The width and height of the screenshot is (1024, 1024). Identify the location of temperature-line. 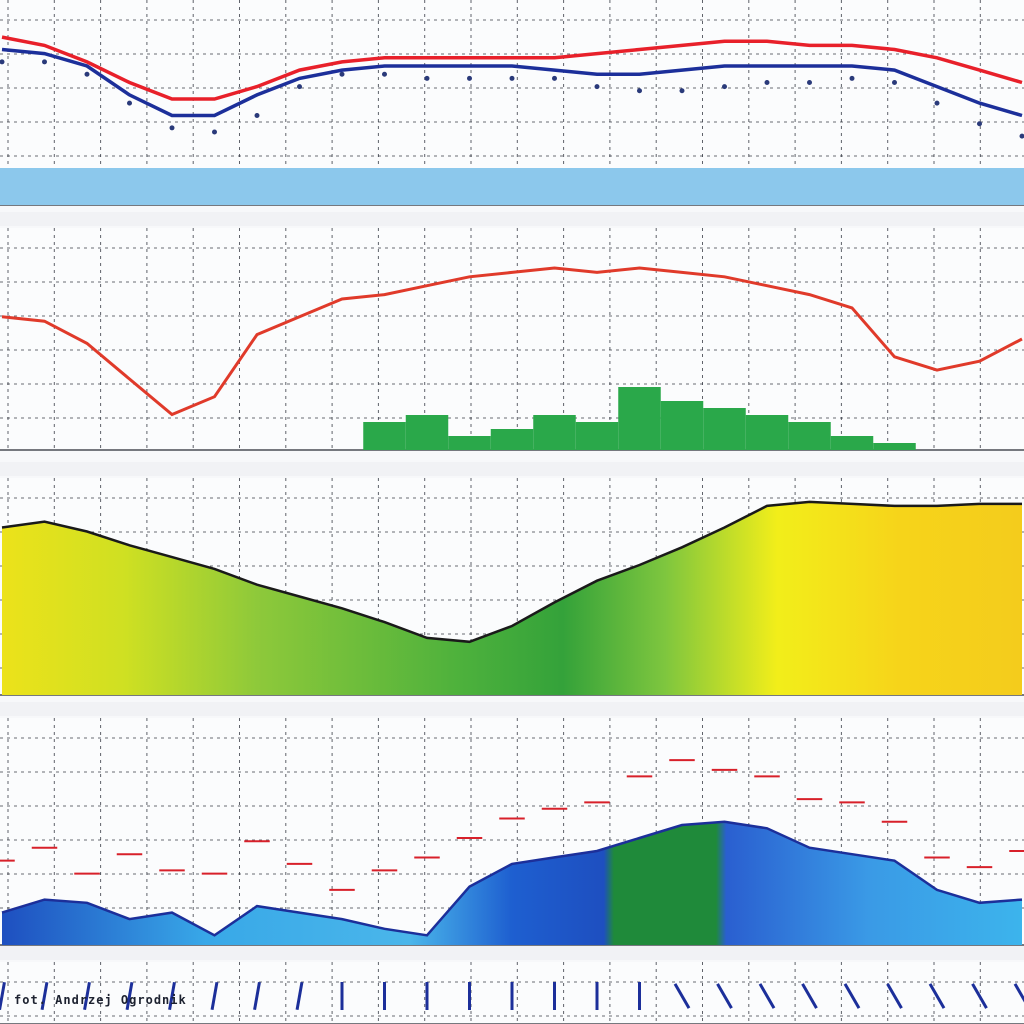
(512, 68).